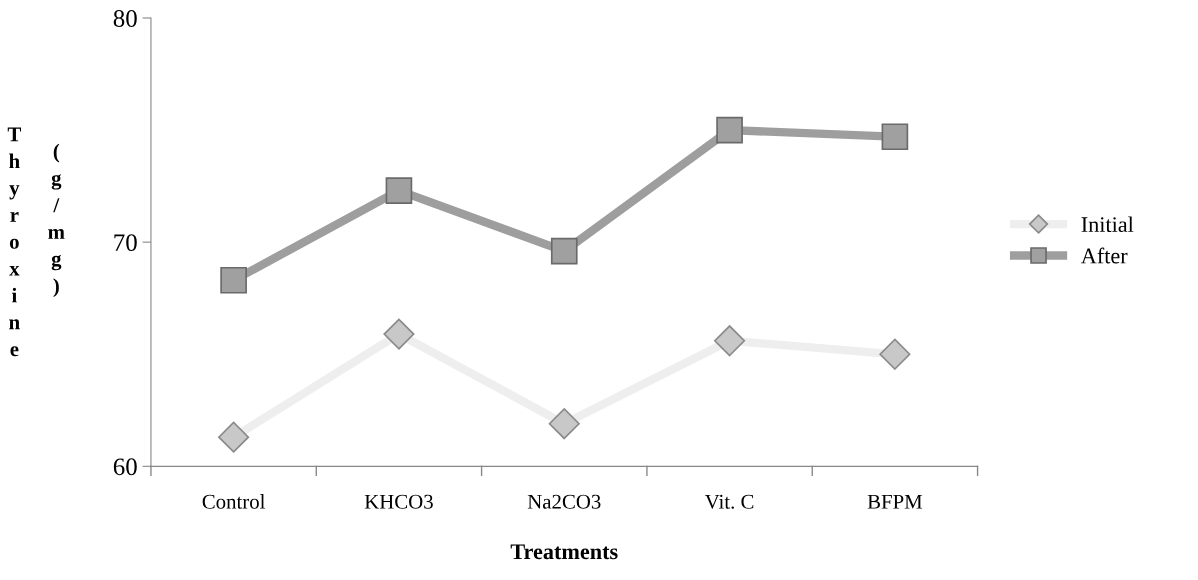 Image resolution: width=1198 pixels, height=580 pixels. I want to click on y-tick-label: 80, so click(125, 18).